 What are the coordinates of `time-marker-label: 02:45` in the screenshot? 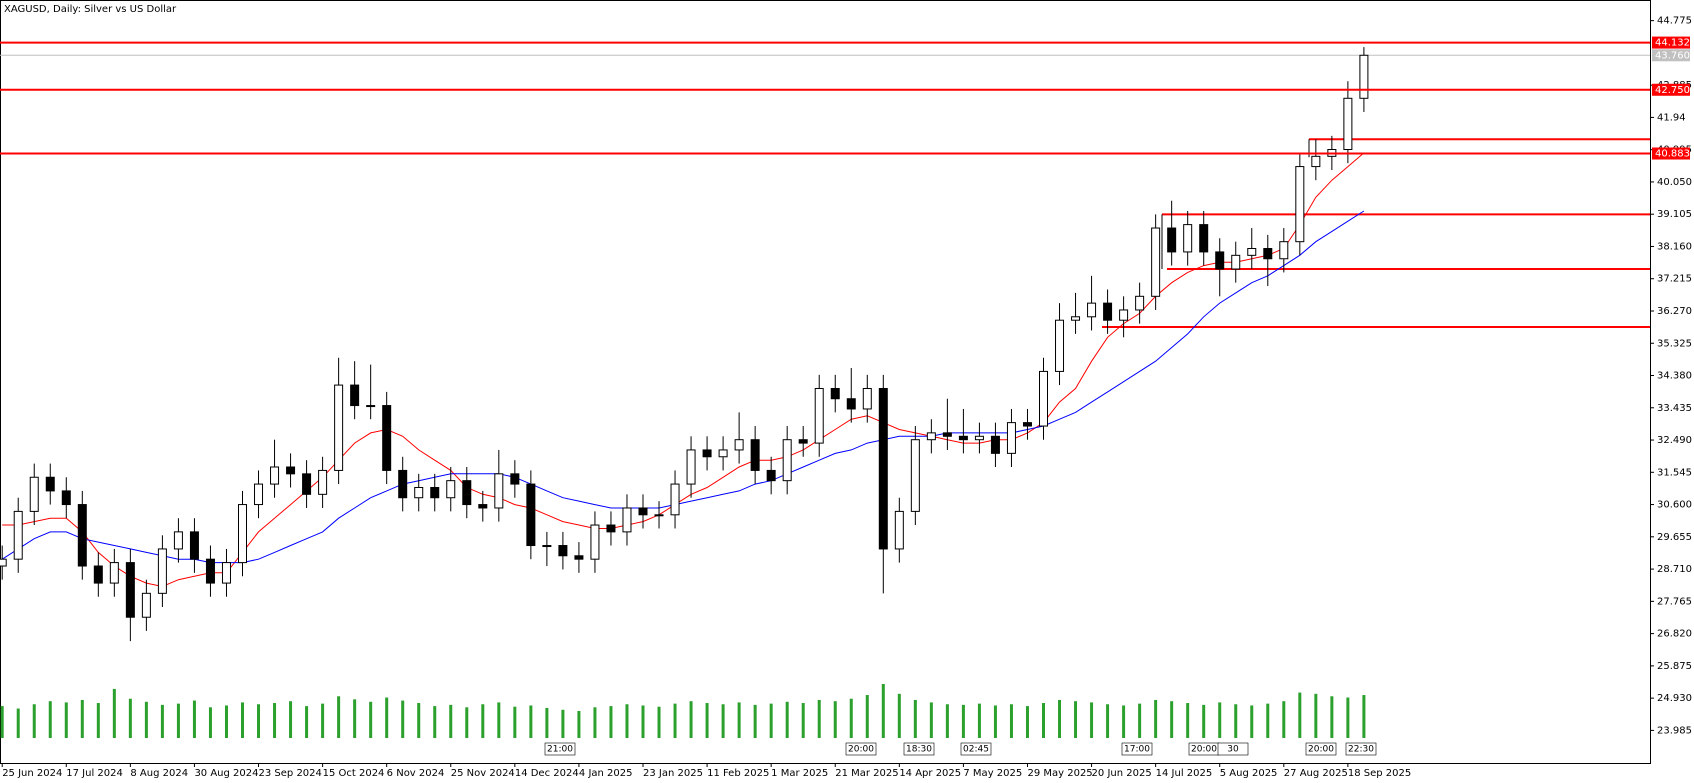 It's located at (976, 750).